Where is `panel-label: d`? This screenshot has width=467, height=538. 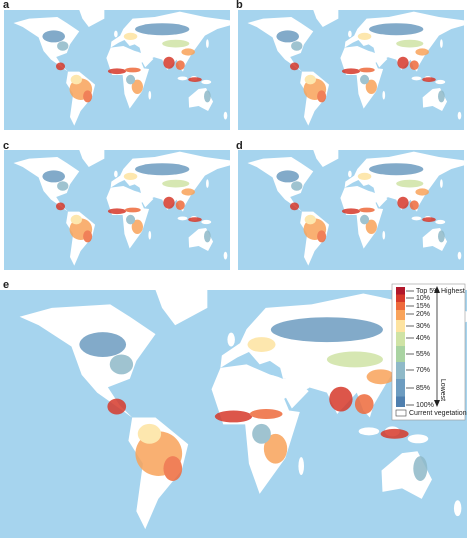
panel-label: d is located at coordinates (239, 146).